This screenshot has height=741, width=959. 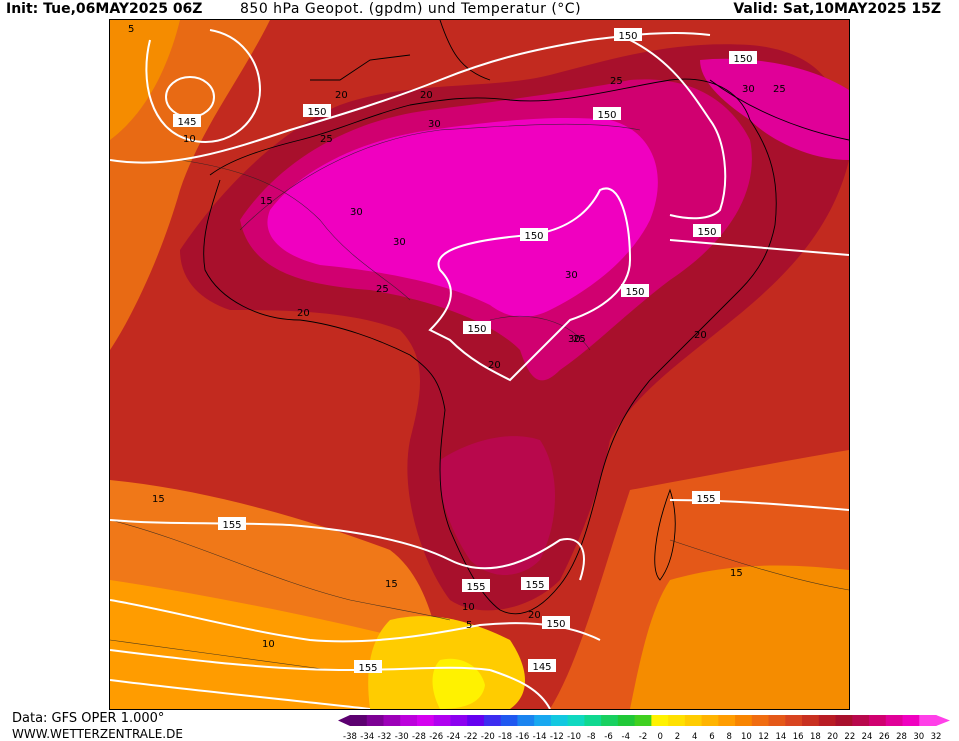 I want to click on colorbar-tick-label: 16, so click(x=798, y=736).